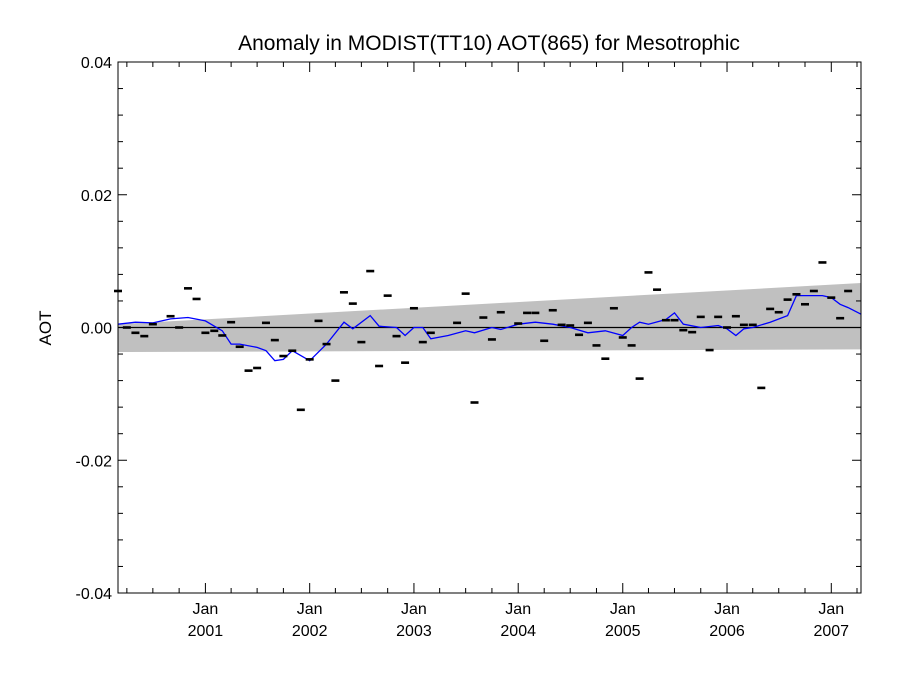  What do you see at coordinates (94, 461) in the screenshot?
I see `y-tick-label: -0.02` at bounding box center [94, 461].